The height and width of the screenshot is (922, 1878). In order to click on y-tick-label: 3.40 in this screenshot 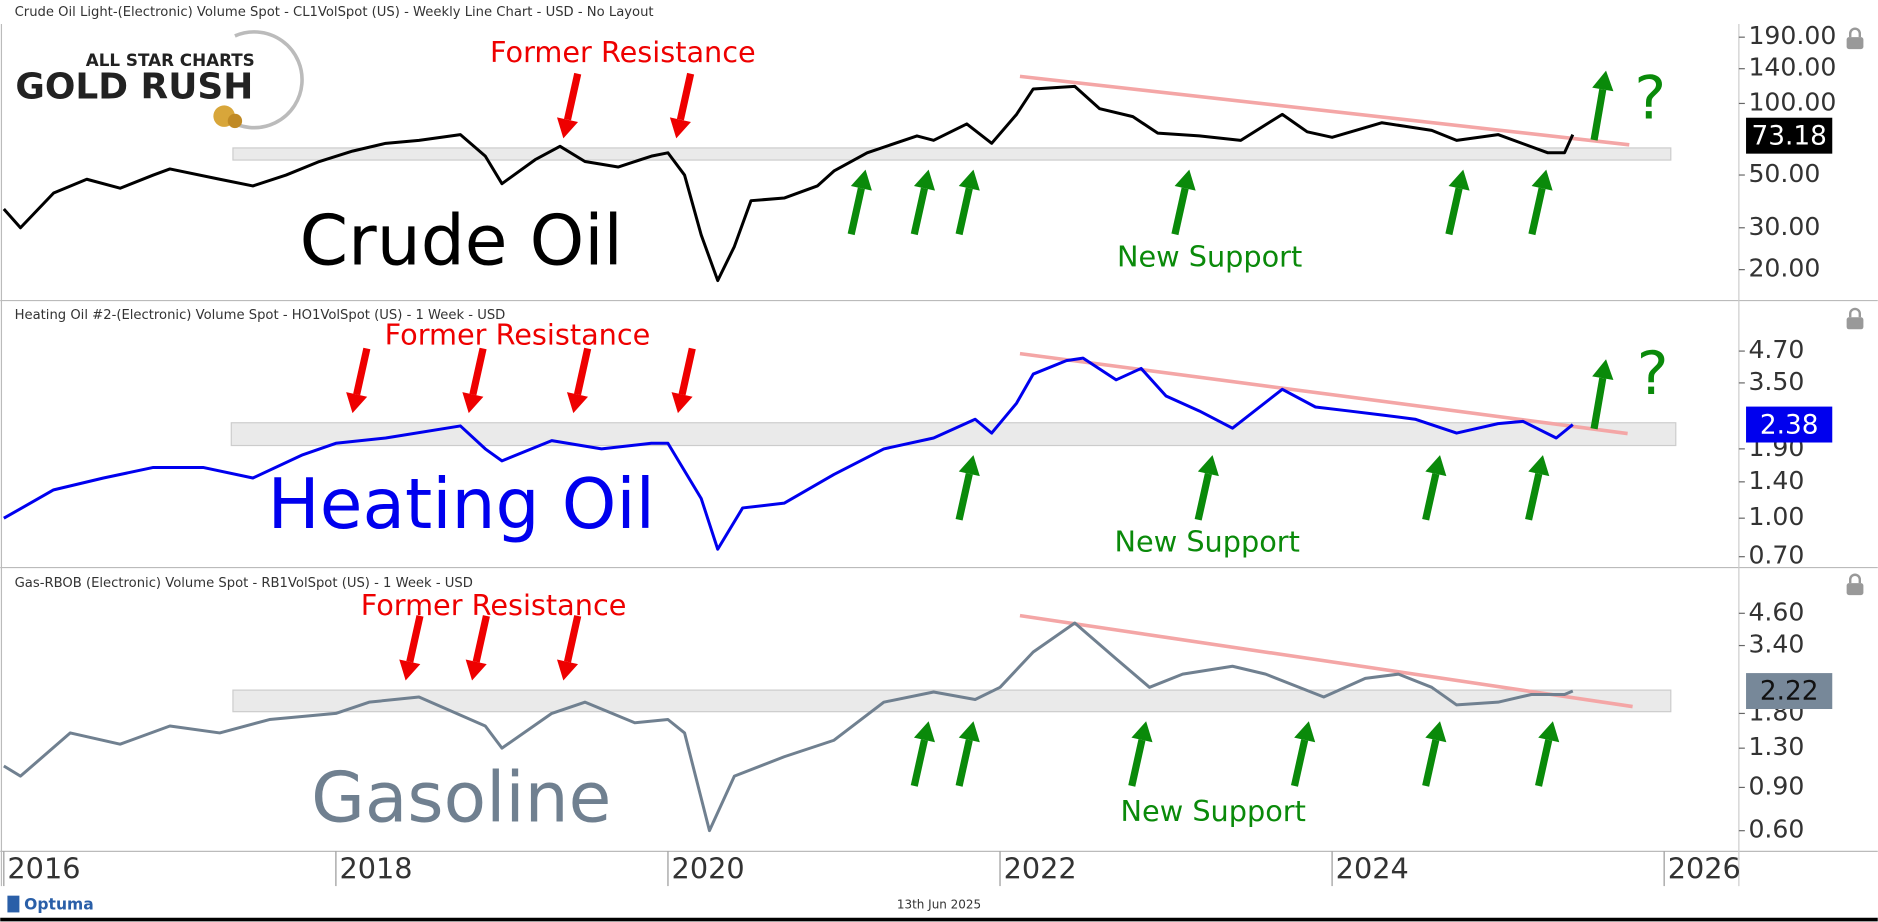, I will do `click(1776, 644)`.